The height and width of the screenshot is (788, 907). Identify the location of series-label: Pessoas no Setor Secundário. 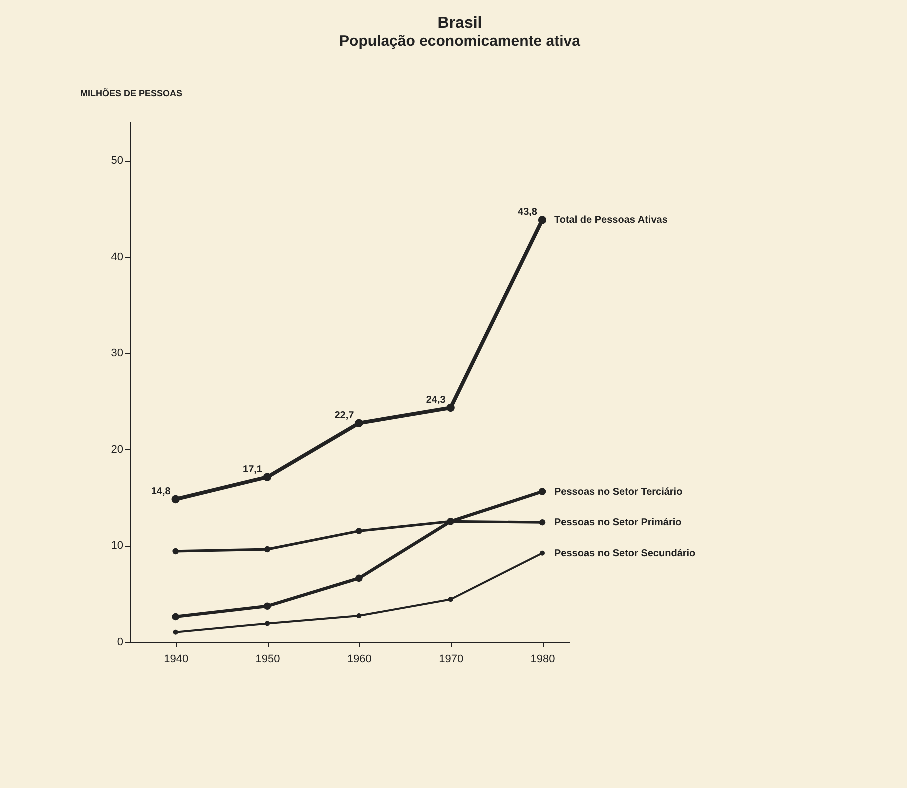
(625, 554).